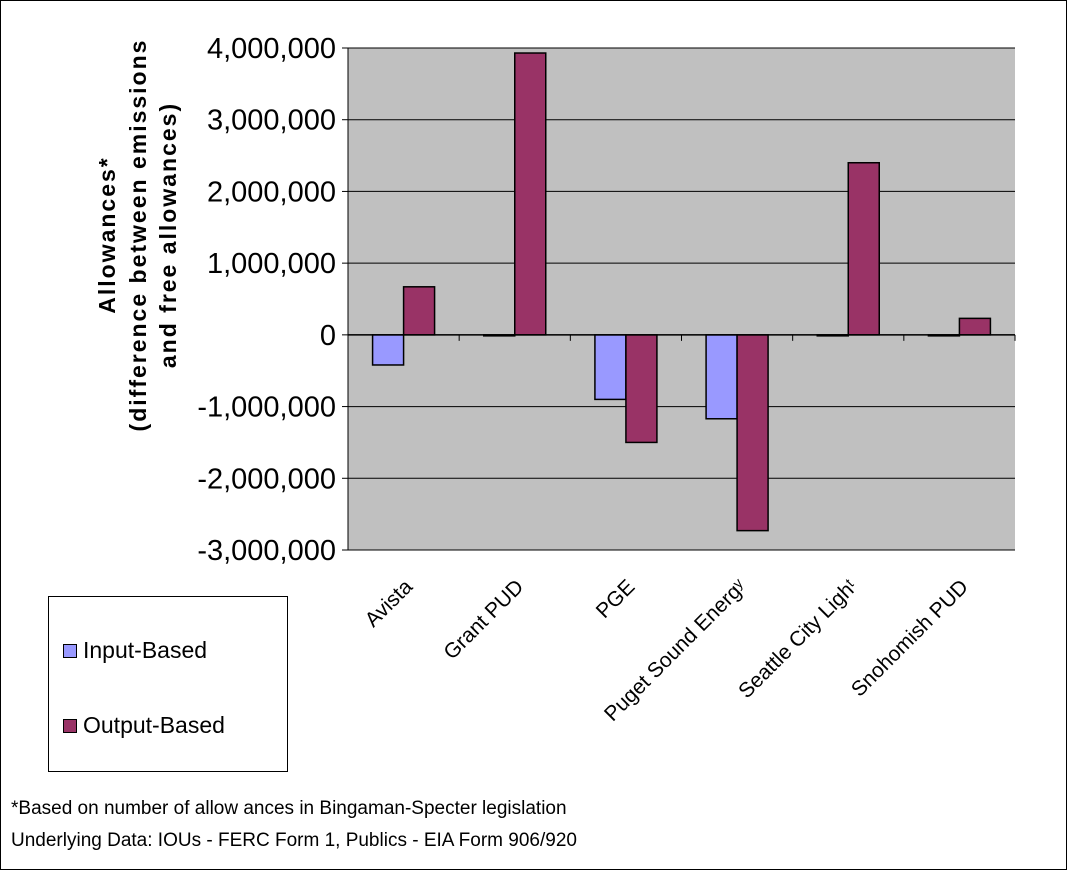  What do you see at coordinates (266, 408) in the screenshot?
I see `y-tick-label: -1,000,000` at bounding box center [266, 408].